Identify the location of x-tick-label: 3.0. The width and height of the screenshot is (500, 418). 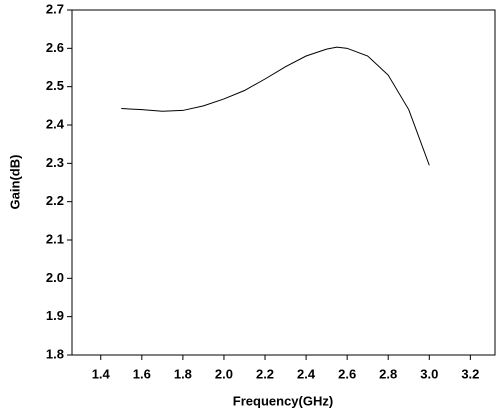
(429, 373).